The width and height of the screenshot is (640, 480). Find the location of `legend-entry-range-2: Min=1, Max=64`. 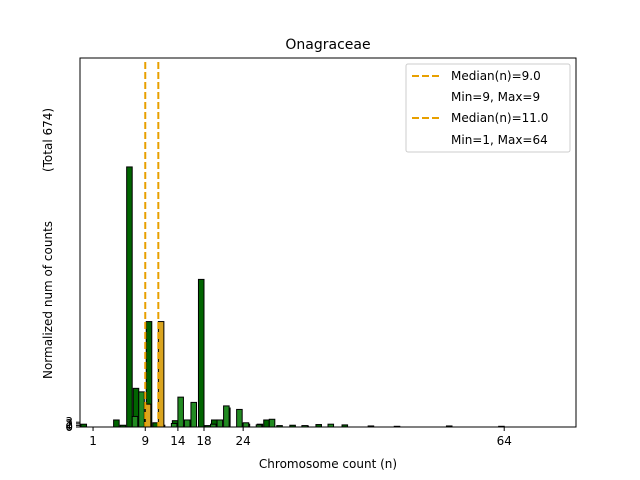

legend-entry-range-2: Min=1, Max=64 is located at coordinates (499, 140).